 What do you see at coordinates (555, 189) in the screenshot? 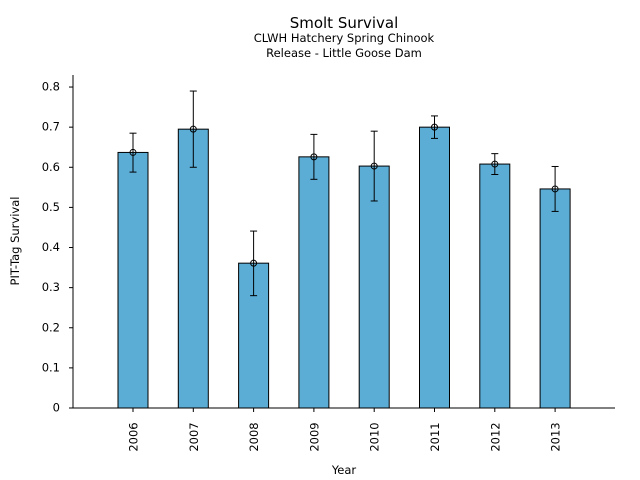
I see `point-marker-2013` at bounding box center [555, 189].